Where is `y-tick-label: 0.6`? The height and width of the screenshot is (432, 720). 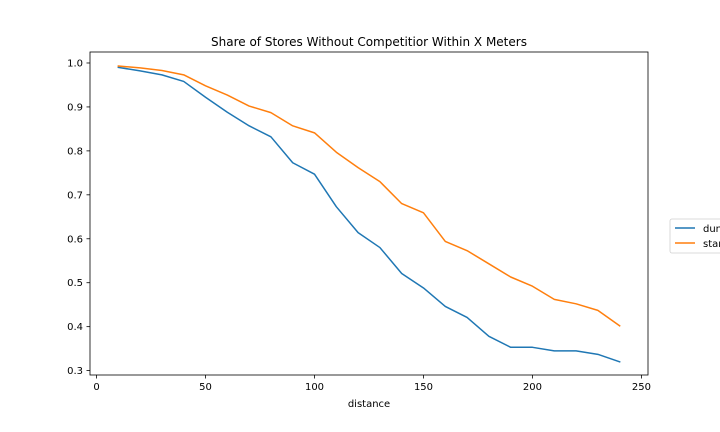 y-tick-label: 0.6 is located at coordinates (75, 239).